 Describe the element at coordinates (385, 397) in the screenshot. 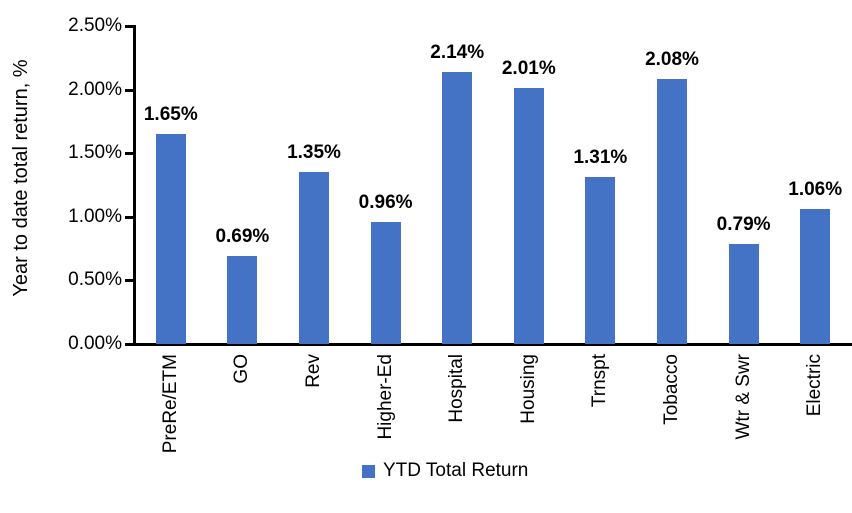

I see `category-label-text: Higher-Ed` at that location.